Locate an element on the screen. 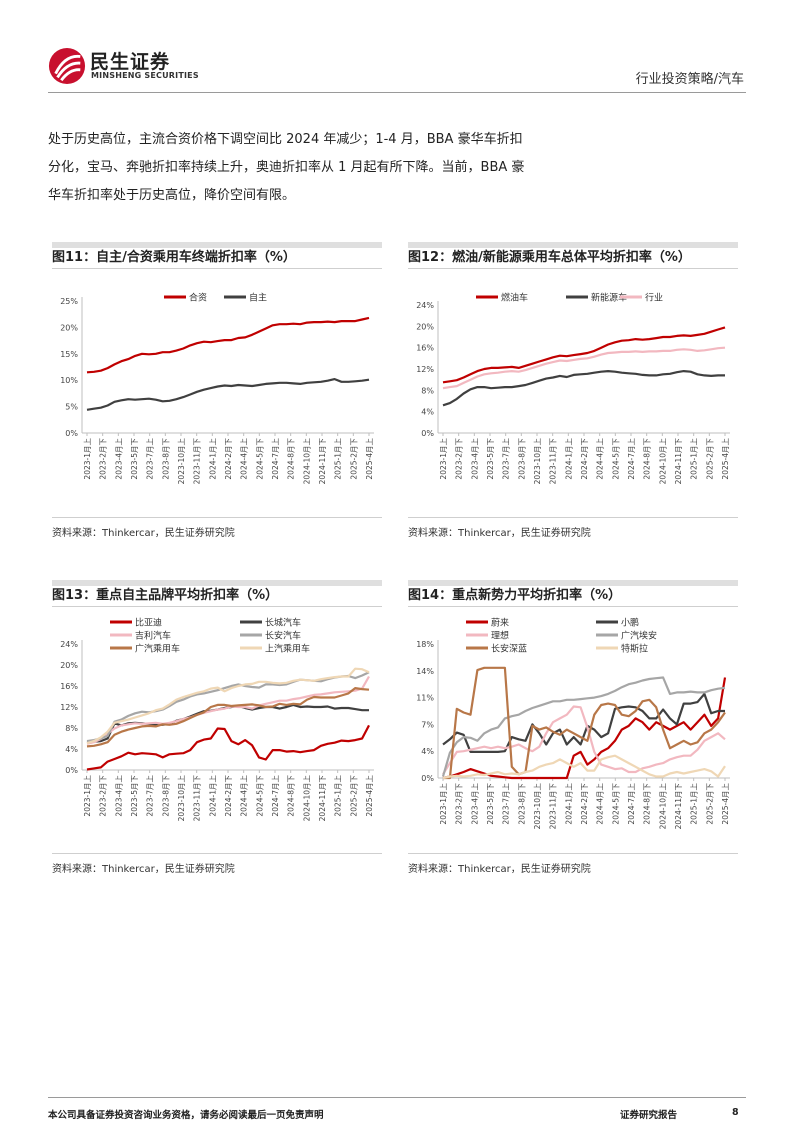 Image resolution: width=794 pixels, height=1123 pixels. figure-11-source: 资料来源：Thinkercar，民生证券研究院 is located at coordinates (217, 528).